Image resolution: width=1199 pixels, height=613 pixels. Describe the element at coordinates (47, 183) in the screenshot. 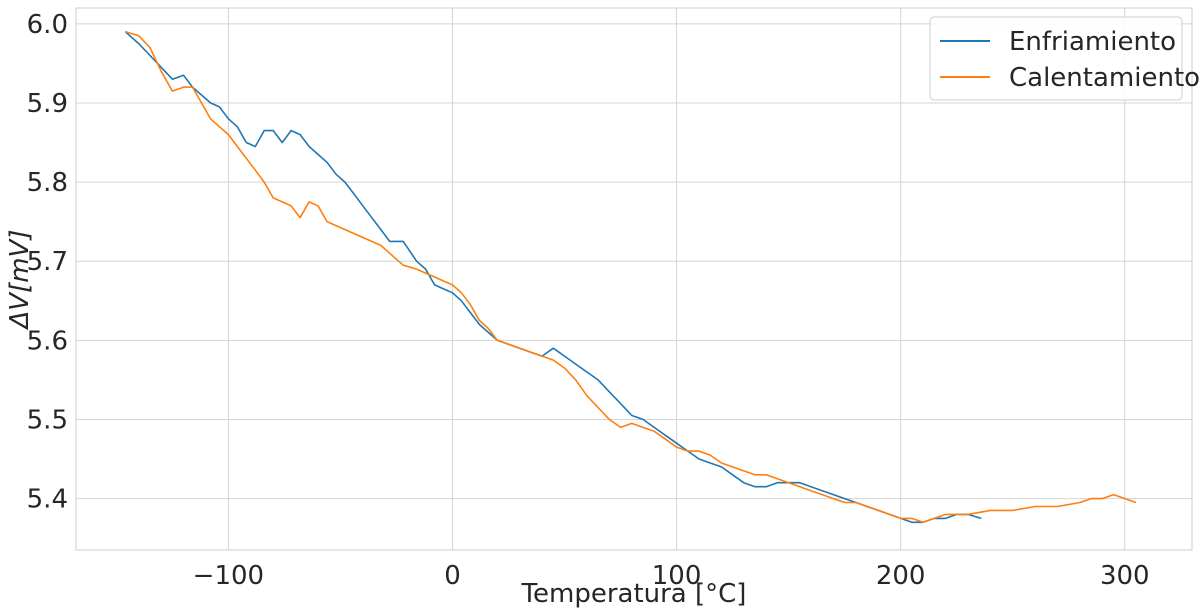

I see `y-tick-label: 5.8` at that location.